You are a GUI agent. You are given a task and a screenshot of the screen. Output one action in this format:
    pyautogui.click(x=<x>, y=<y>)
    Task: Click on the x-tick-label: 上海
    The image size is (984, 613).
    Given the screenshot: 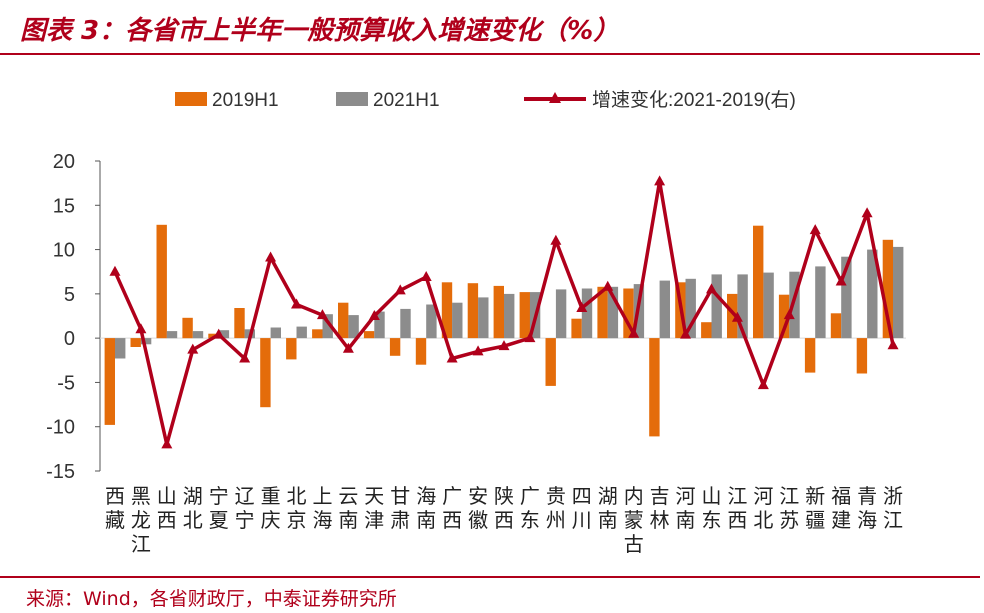 What is the action you would take?
    pyautogui.click(x=323, y=508)
    